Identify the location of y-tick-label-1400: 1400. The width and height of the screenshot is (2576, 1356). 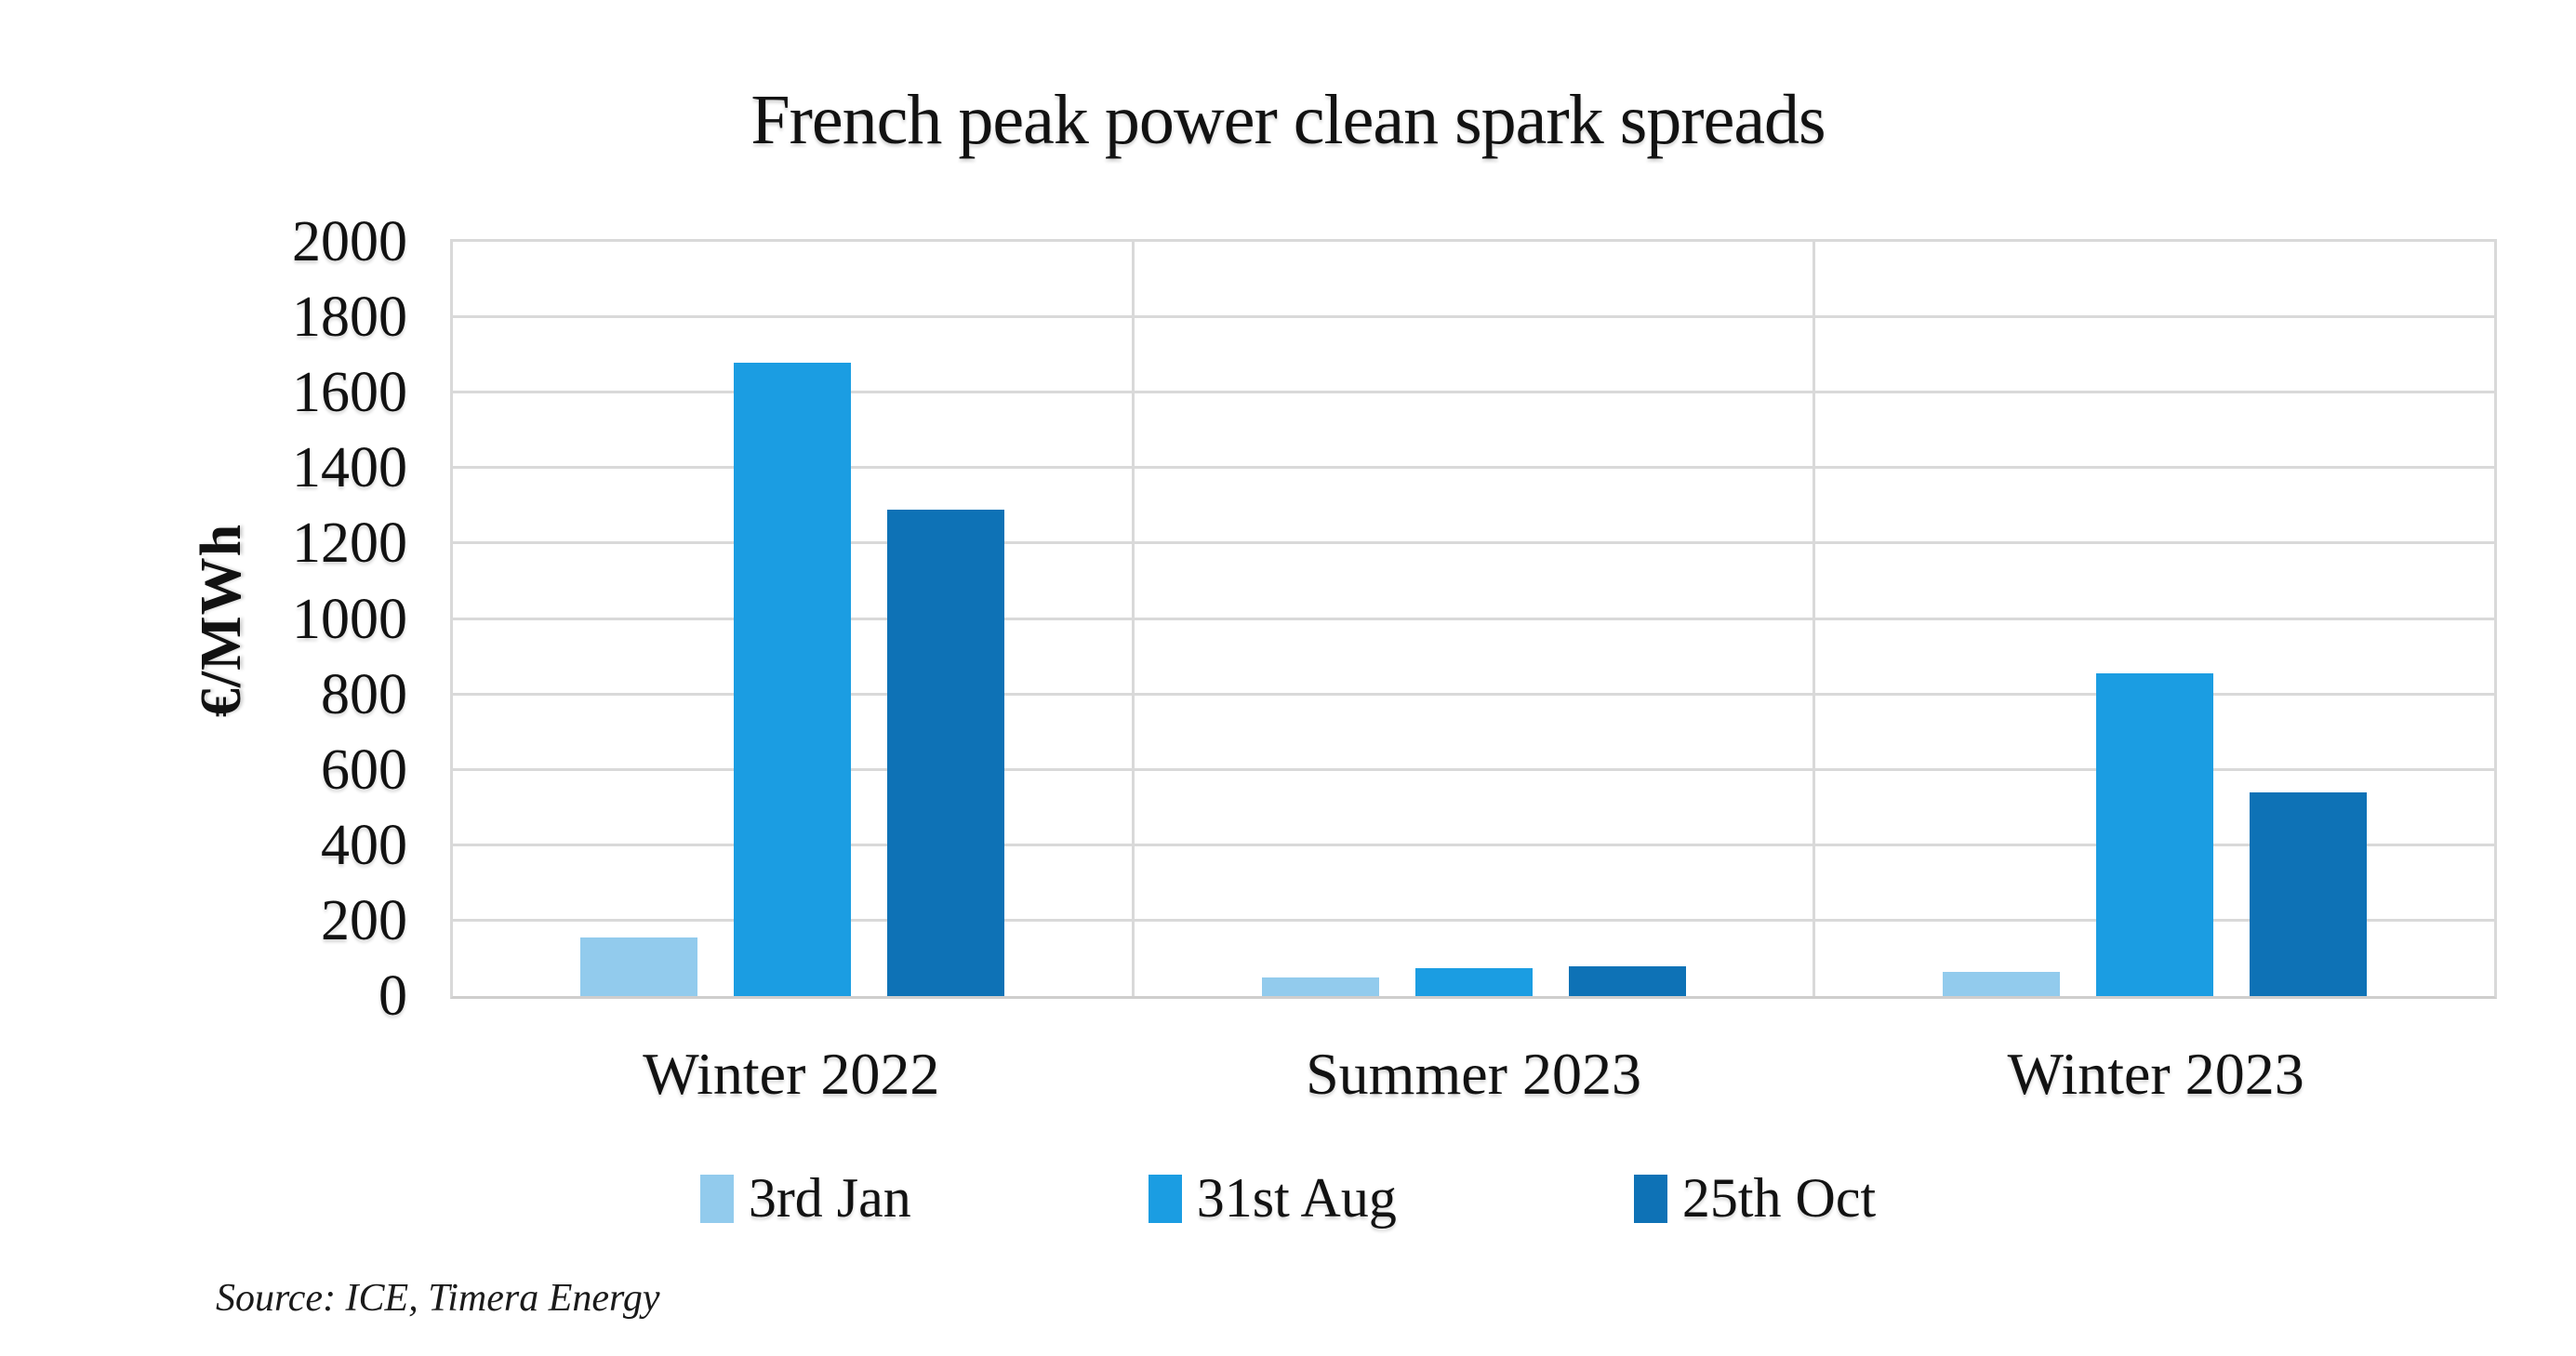
(349, 467).